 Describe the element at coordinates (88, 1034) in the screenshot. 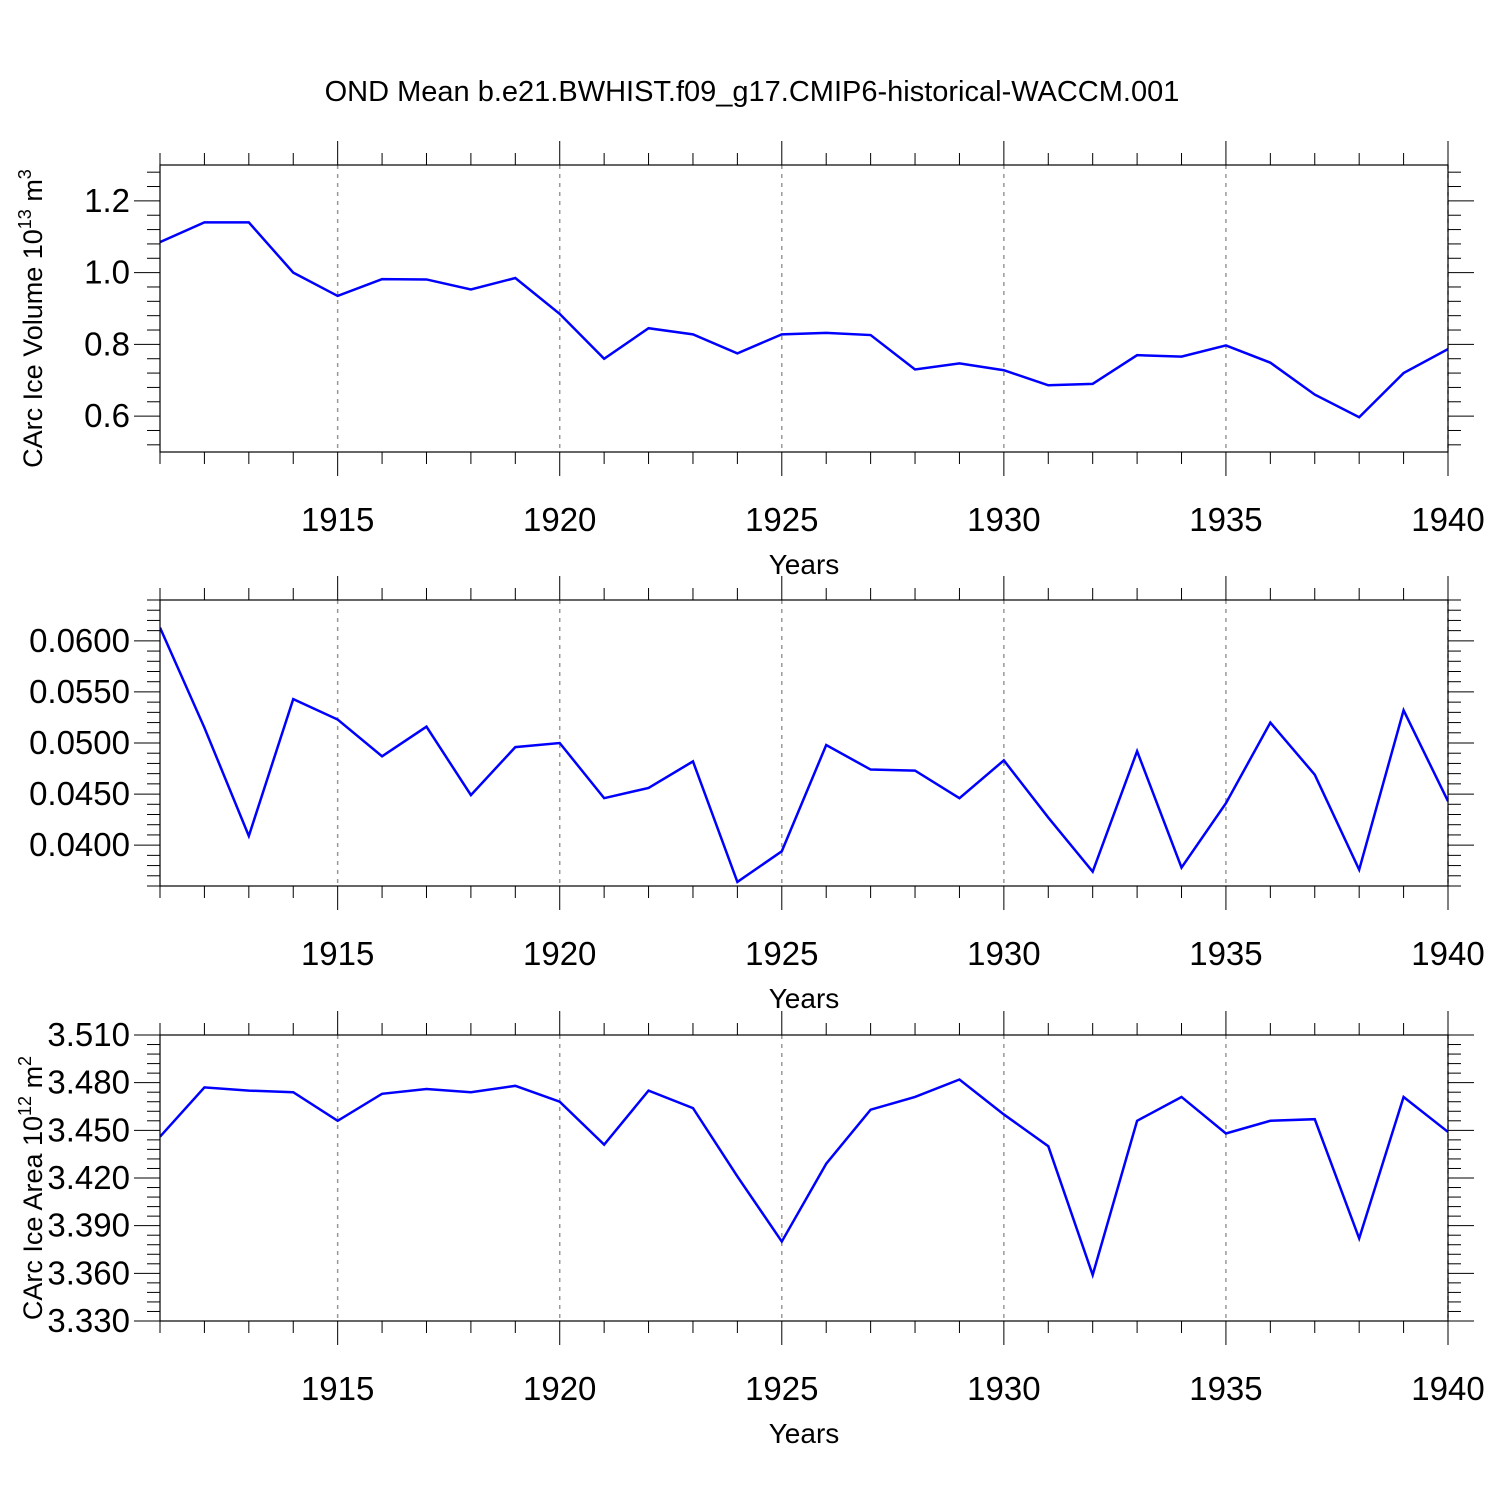

I see `y-tick-label: 3.510` at that location.